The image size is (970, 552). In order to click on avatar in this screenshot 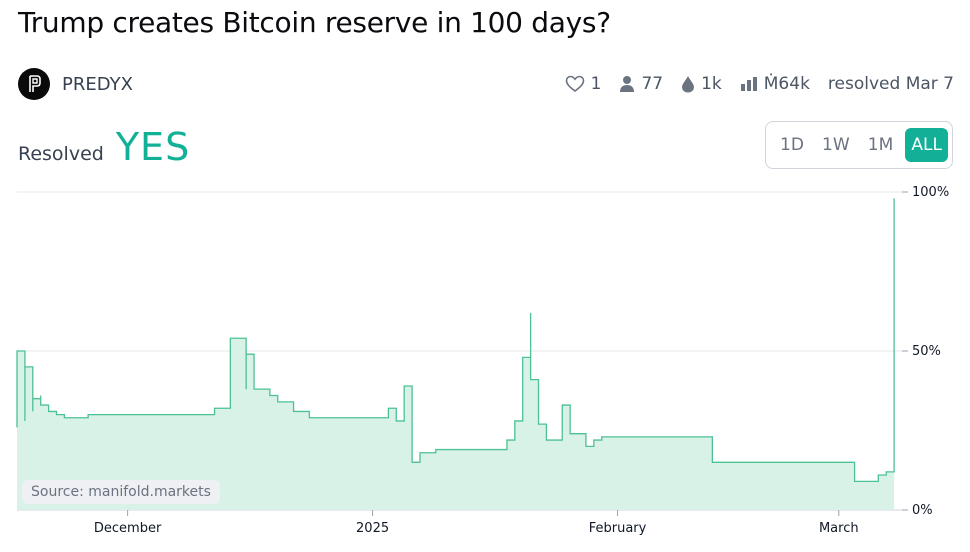, I will do `click(34, 84)`.